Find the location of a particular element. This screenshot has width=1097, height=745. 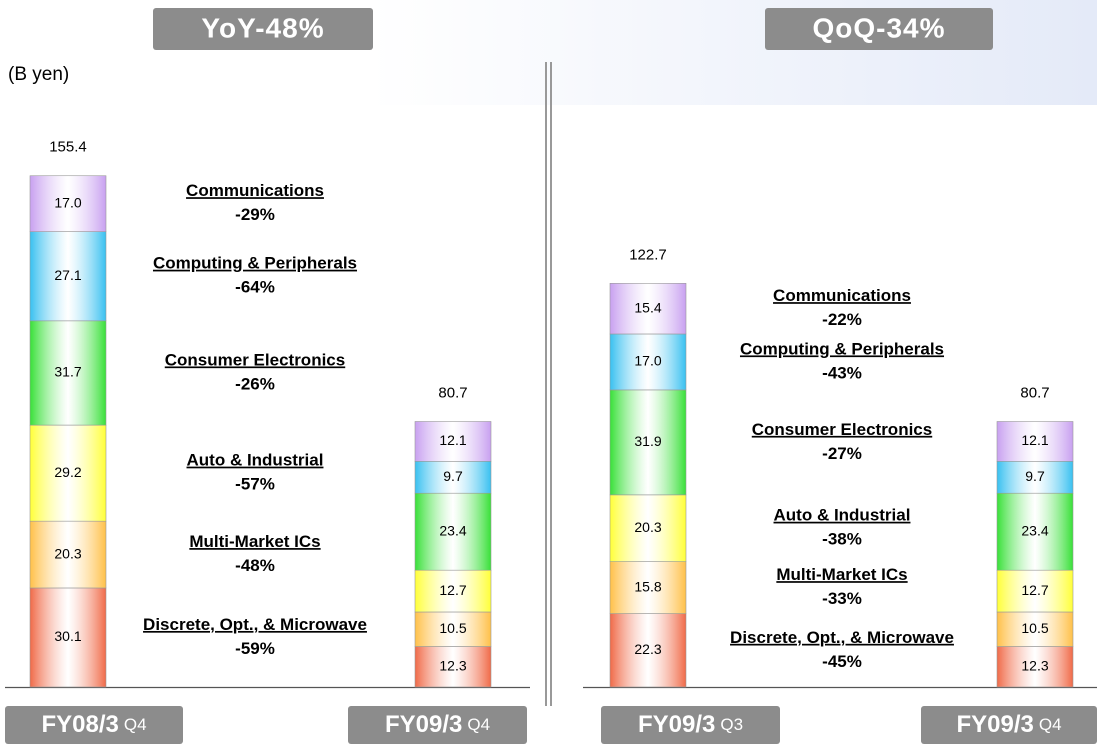

x-tick-label: FY09/3 Q3 is located at coordinates (690, 724).